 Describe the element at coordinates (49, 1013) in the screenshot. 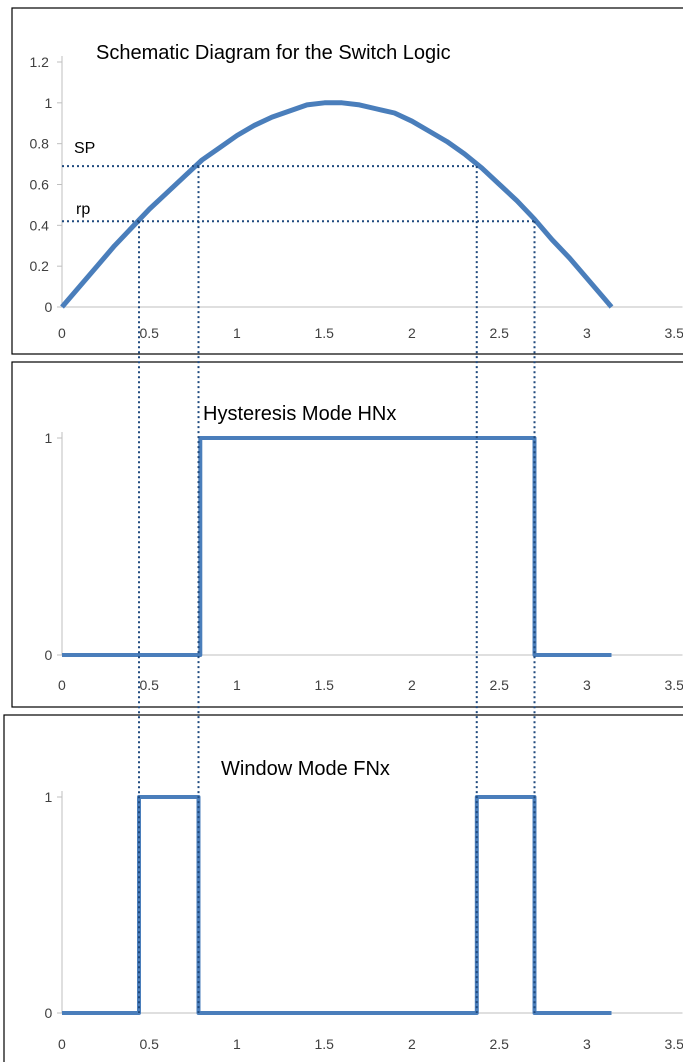

I see `panel-3-y-tick-label: 0` at that location.